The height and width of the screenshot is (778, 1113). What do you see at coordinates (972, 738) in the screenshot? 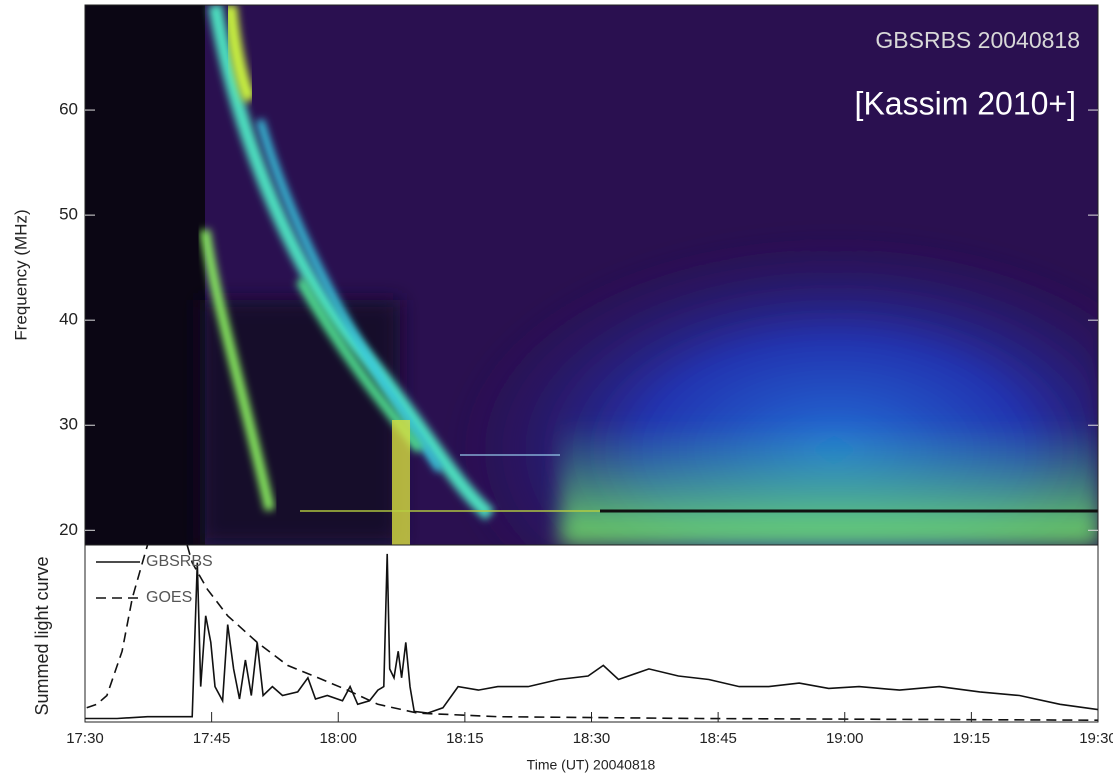
I see `x-tick-label: 19:15` at bounding box center [972, 738].